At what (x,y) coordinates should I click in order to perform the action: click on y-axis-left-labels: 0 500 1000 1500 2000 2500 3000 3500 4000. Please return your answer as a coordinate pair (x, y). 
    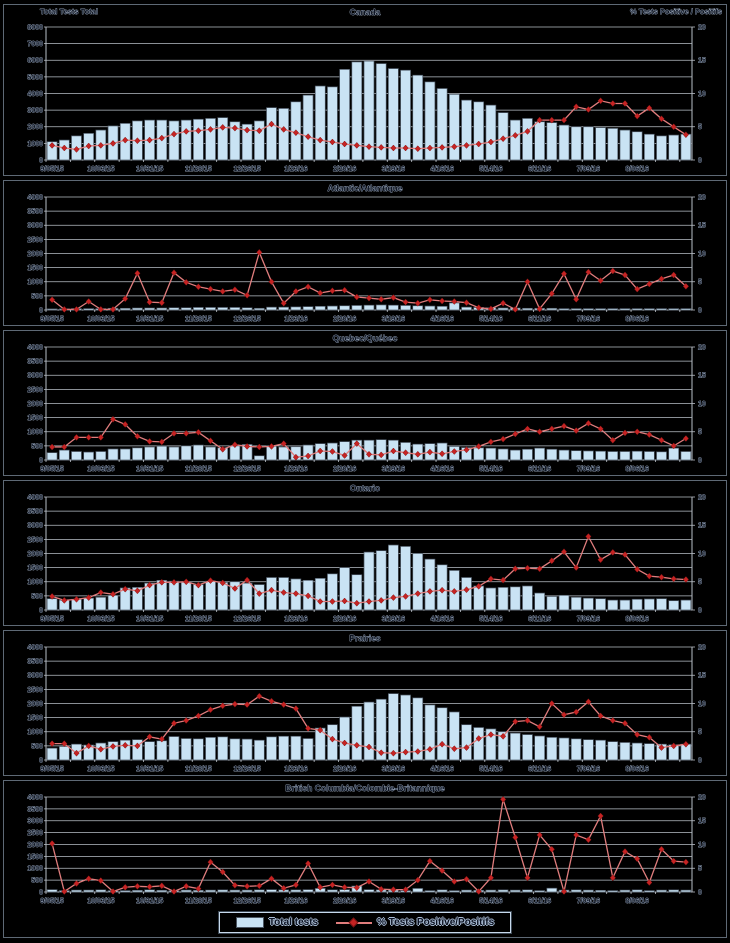
    Looking at the image, I should click on (36, 704).